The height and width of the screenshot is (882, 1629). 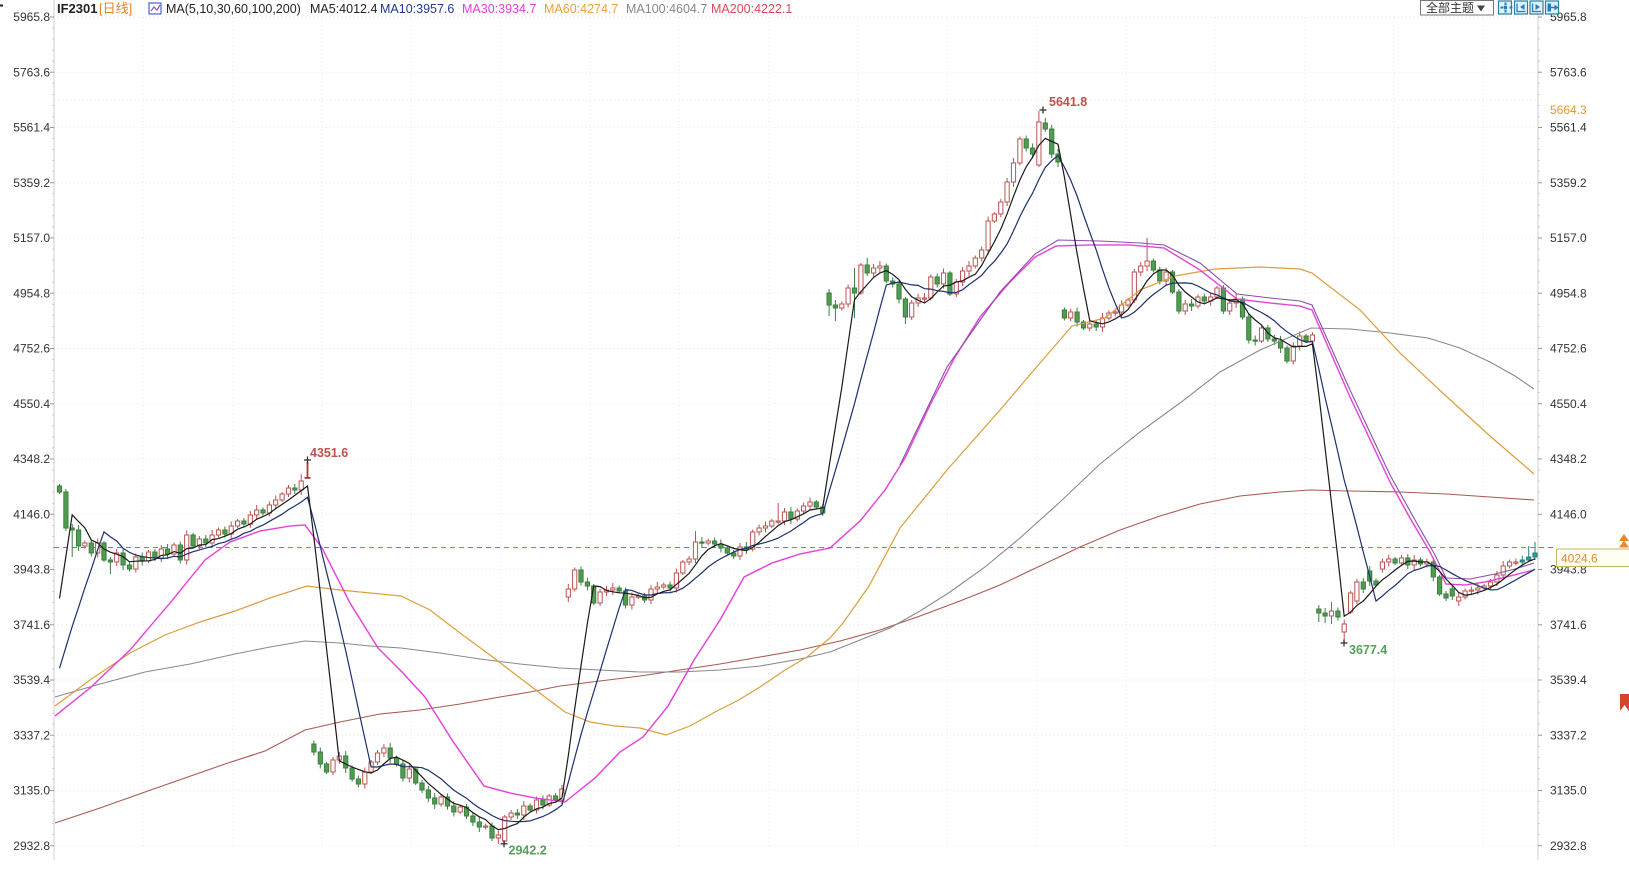 I want to click on svg-text: 3943.8, so click(x=31, y=570).